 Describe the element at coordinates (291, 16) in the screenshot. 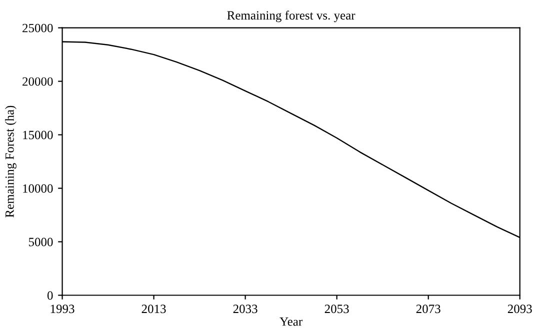

I see `chart-title: Remaining forest vs. year` at that location.